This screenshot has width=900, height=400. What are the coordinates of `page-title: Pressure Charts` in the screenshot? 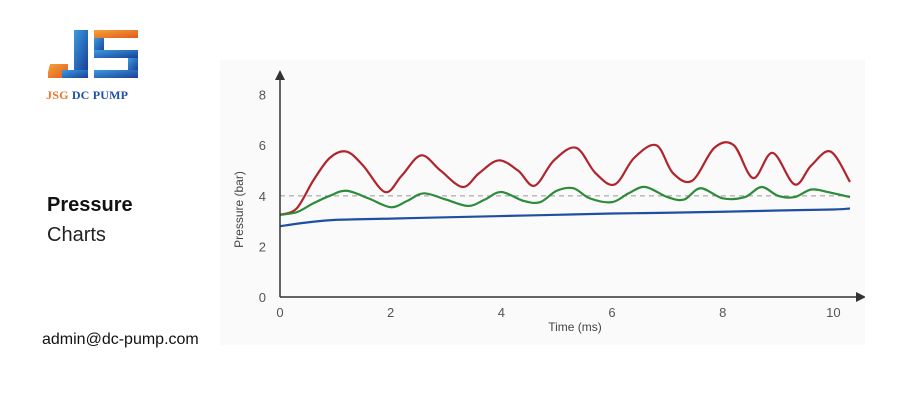 It's located at (90, 220).